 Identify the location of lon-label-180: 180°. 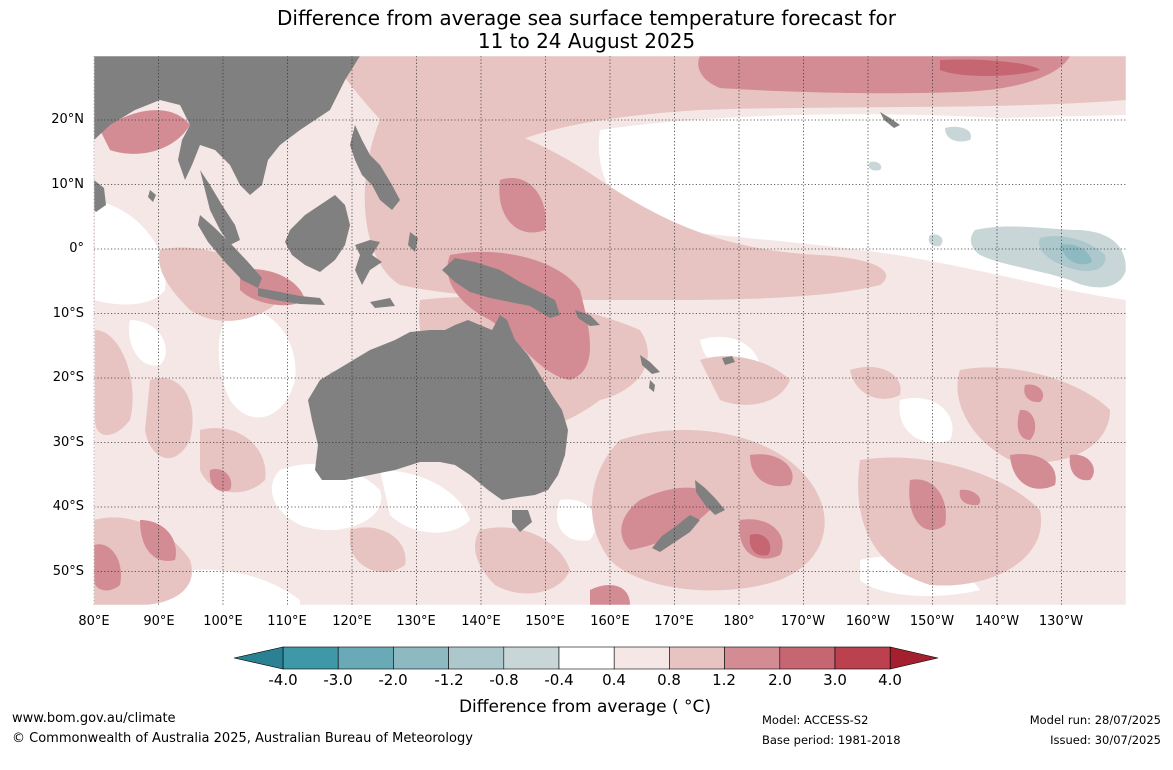
(739, 621).